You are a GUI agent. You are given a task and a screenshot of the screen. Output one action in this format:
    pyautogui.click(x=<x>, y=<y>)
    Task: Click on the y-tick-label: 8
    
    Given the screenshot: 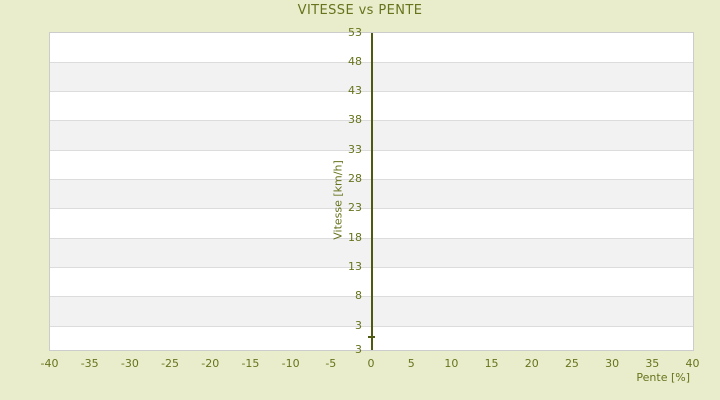 What is the action you would take?
    pyautogui.click(x=358, y=296)
    